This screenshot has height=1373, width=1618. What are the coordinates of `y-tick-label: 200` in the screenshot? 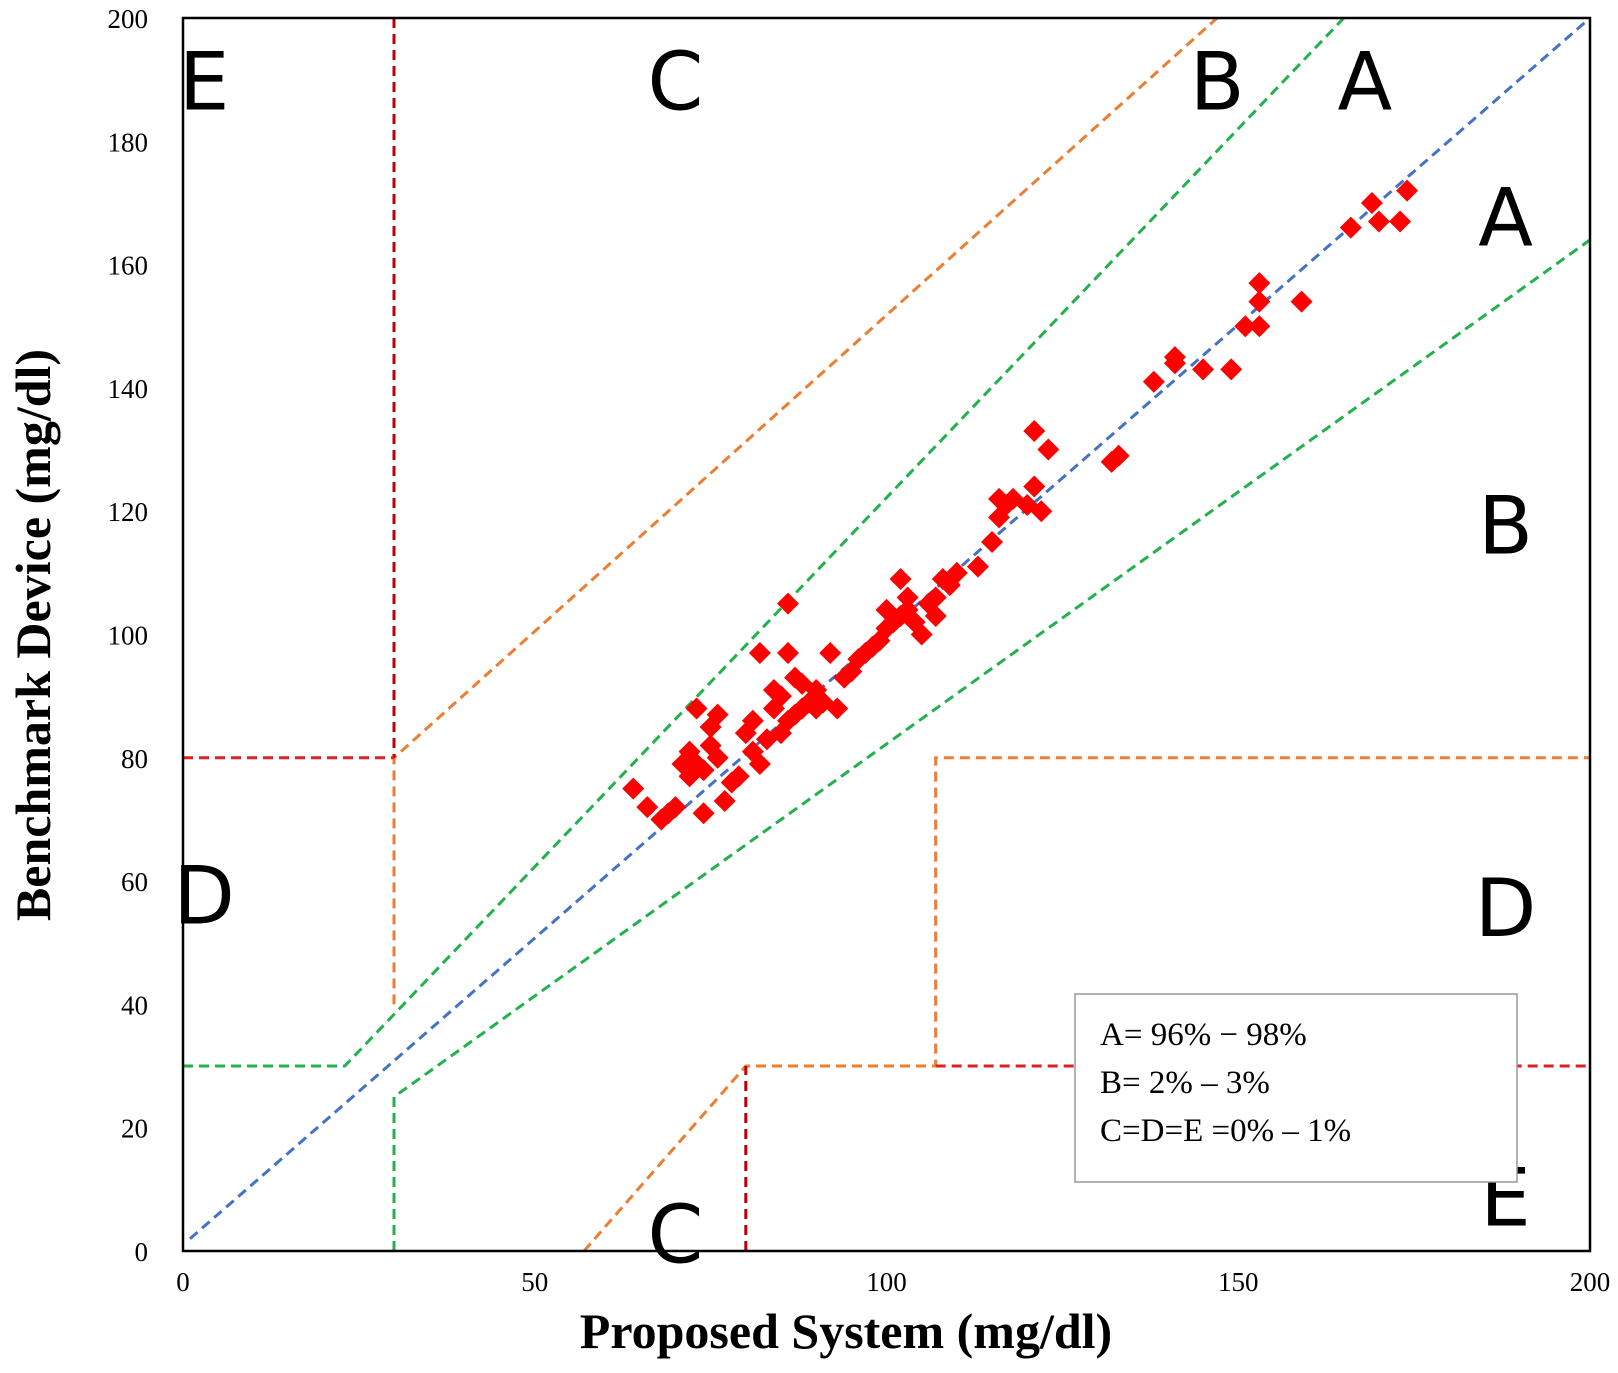 It's located at (128, 19).